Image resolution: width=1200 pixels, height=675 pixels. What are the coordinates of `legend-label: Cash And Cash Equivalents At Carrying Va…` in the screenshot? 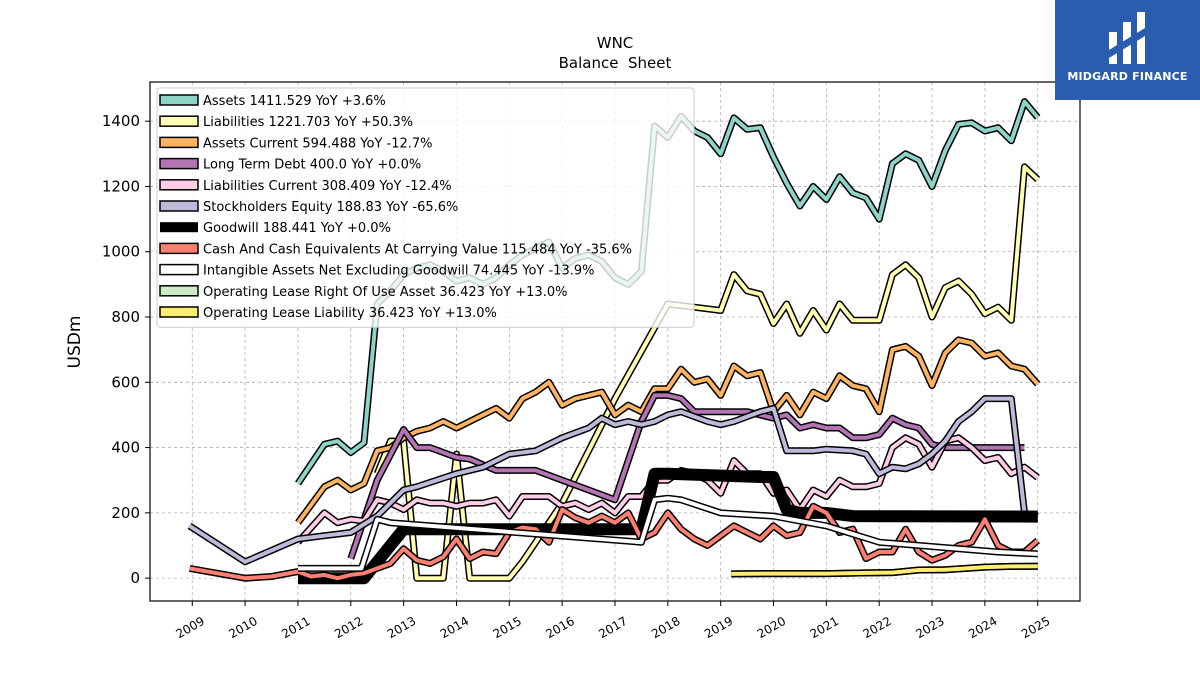 It's located at (417, 249).